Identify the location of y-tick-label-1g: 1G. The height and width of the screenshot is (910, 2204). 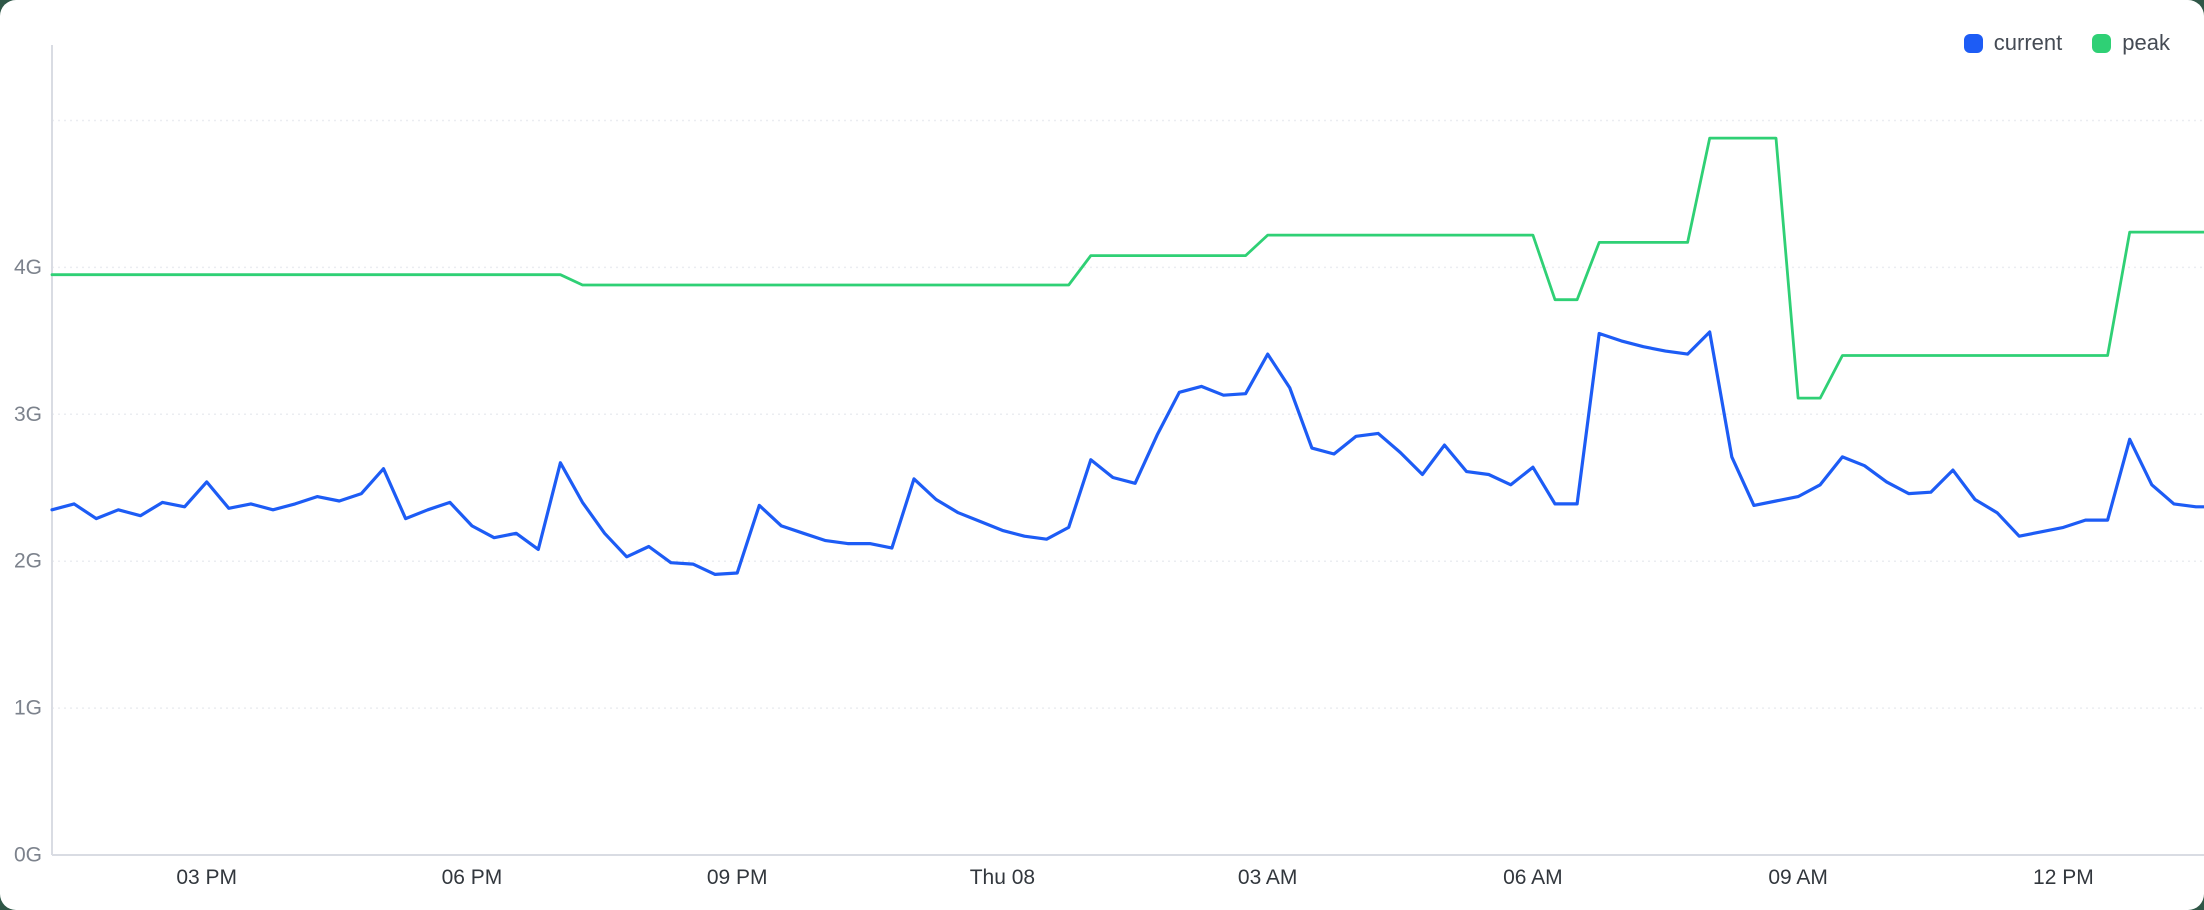
(28, 708).